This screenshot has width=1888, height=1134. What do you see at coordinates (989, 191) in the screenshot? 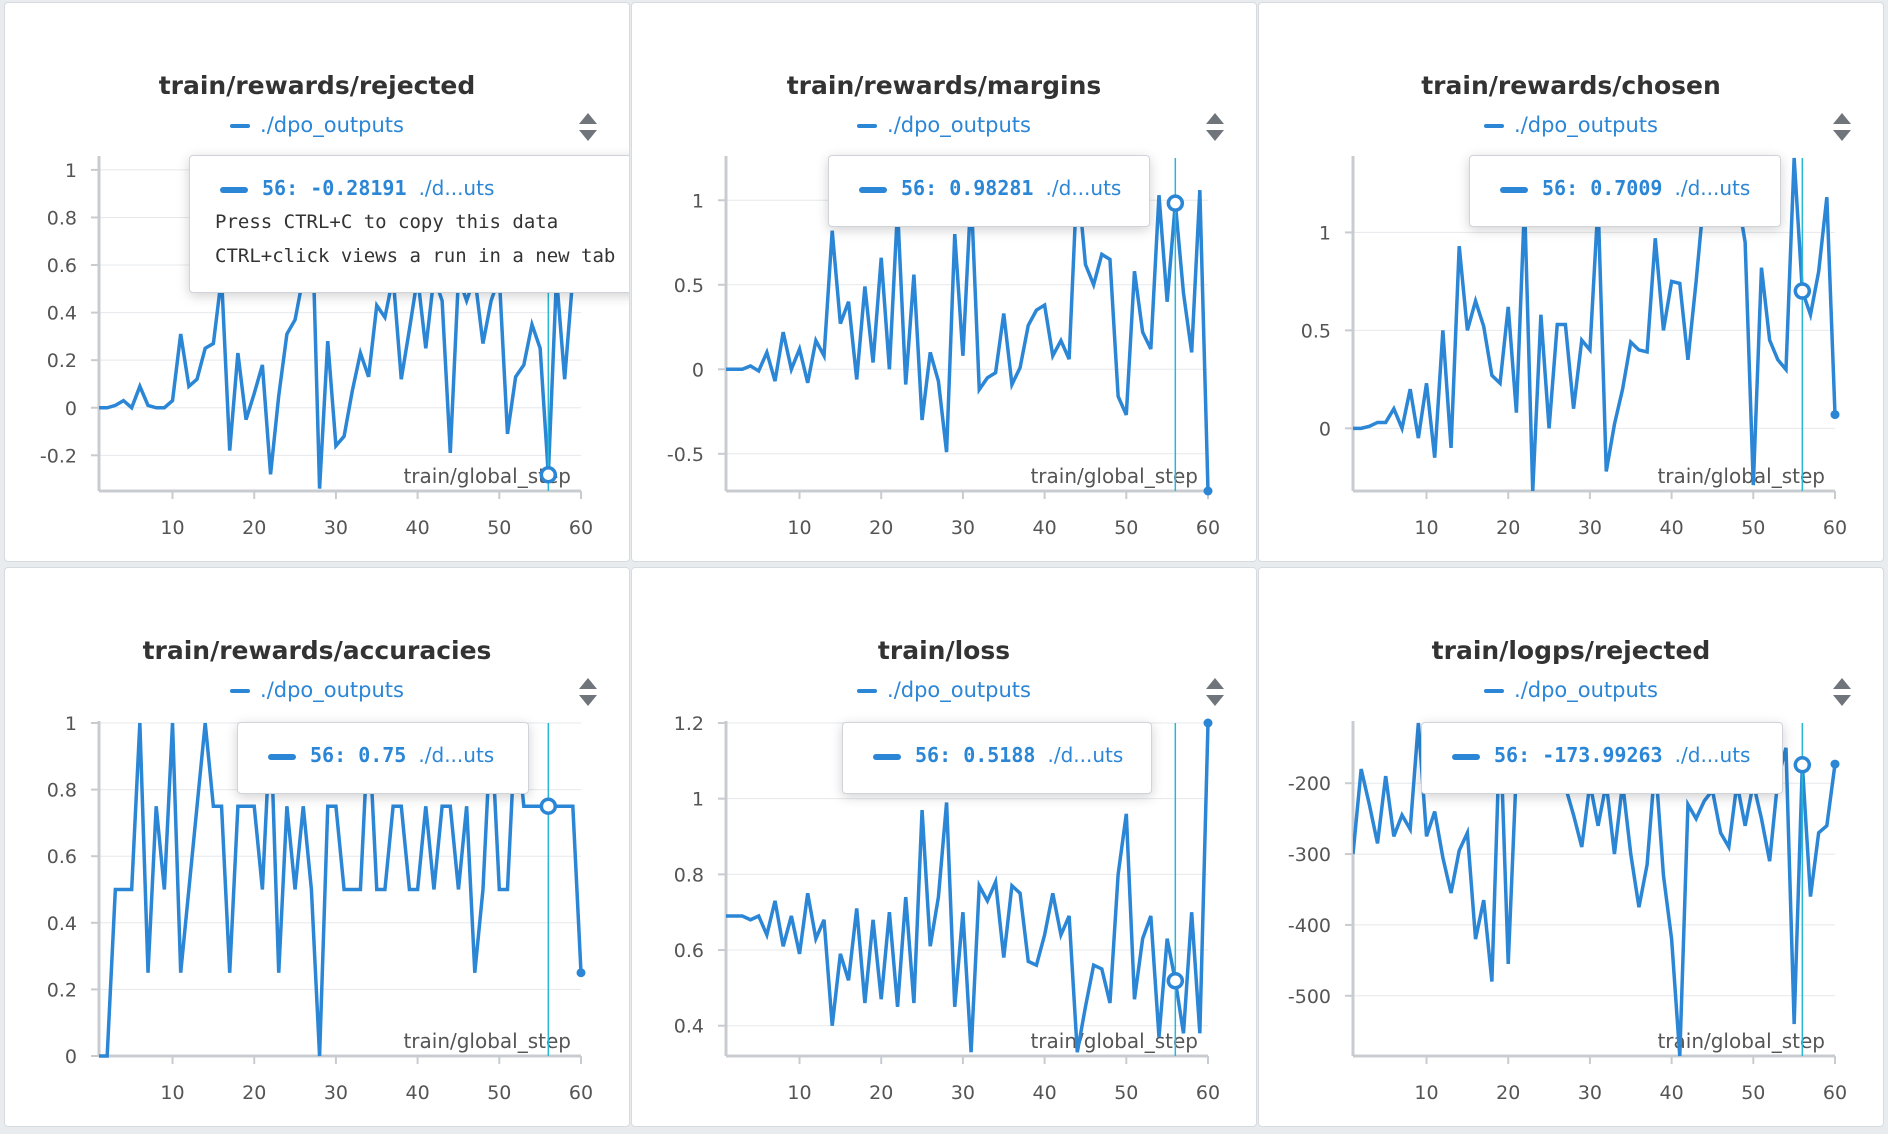
I see `hover-tooltip: 56: 0.98281 ./d...uts` at bounding box center [989, 191].